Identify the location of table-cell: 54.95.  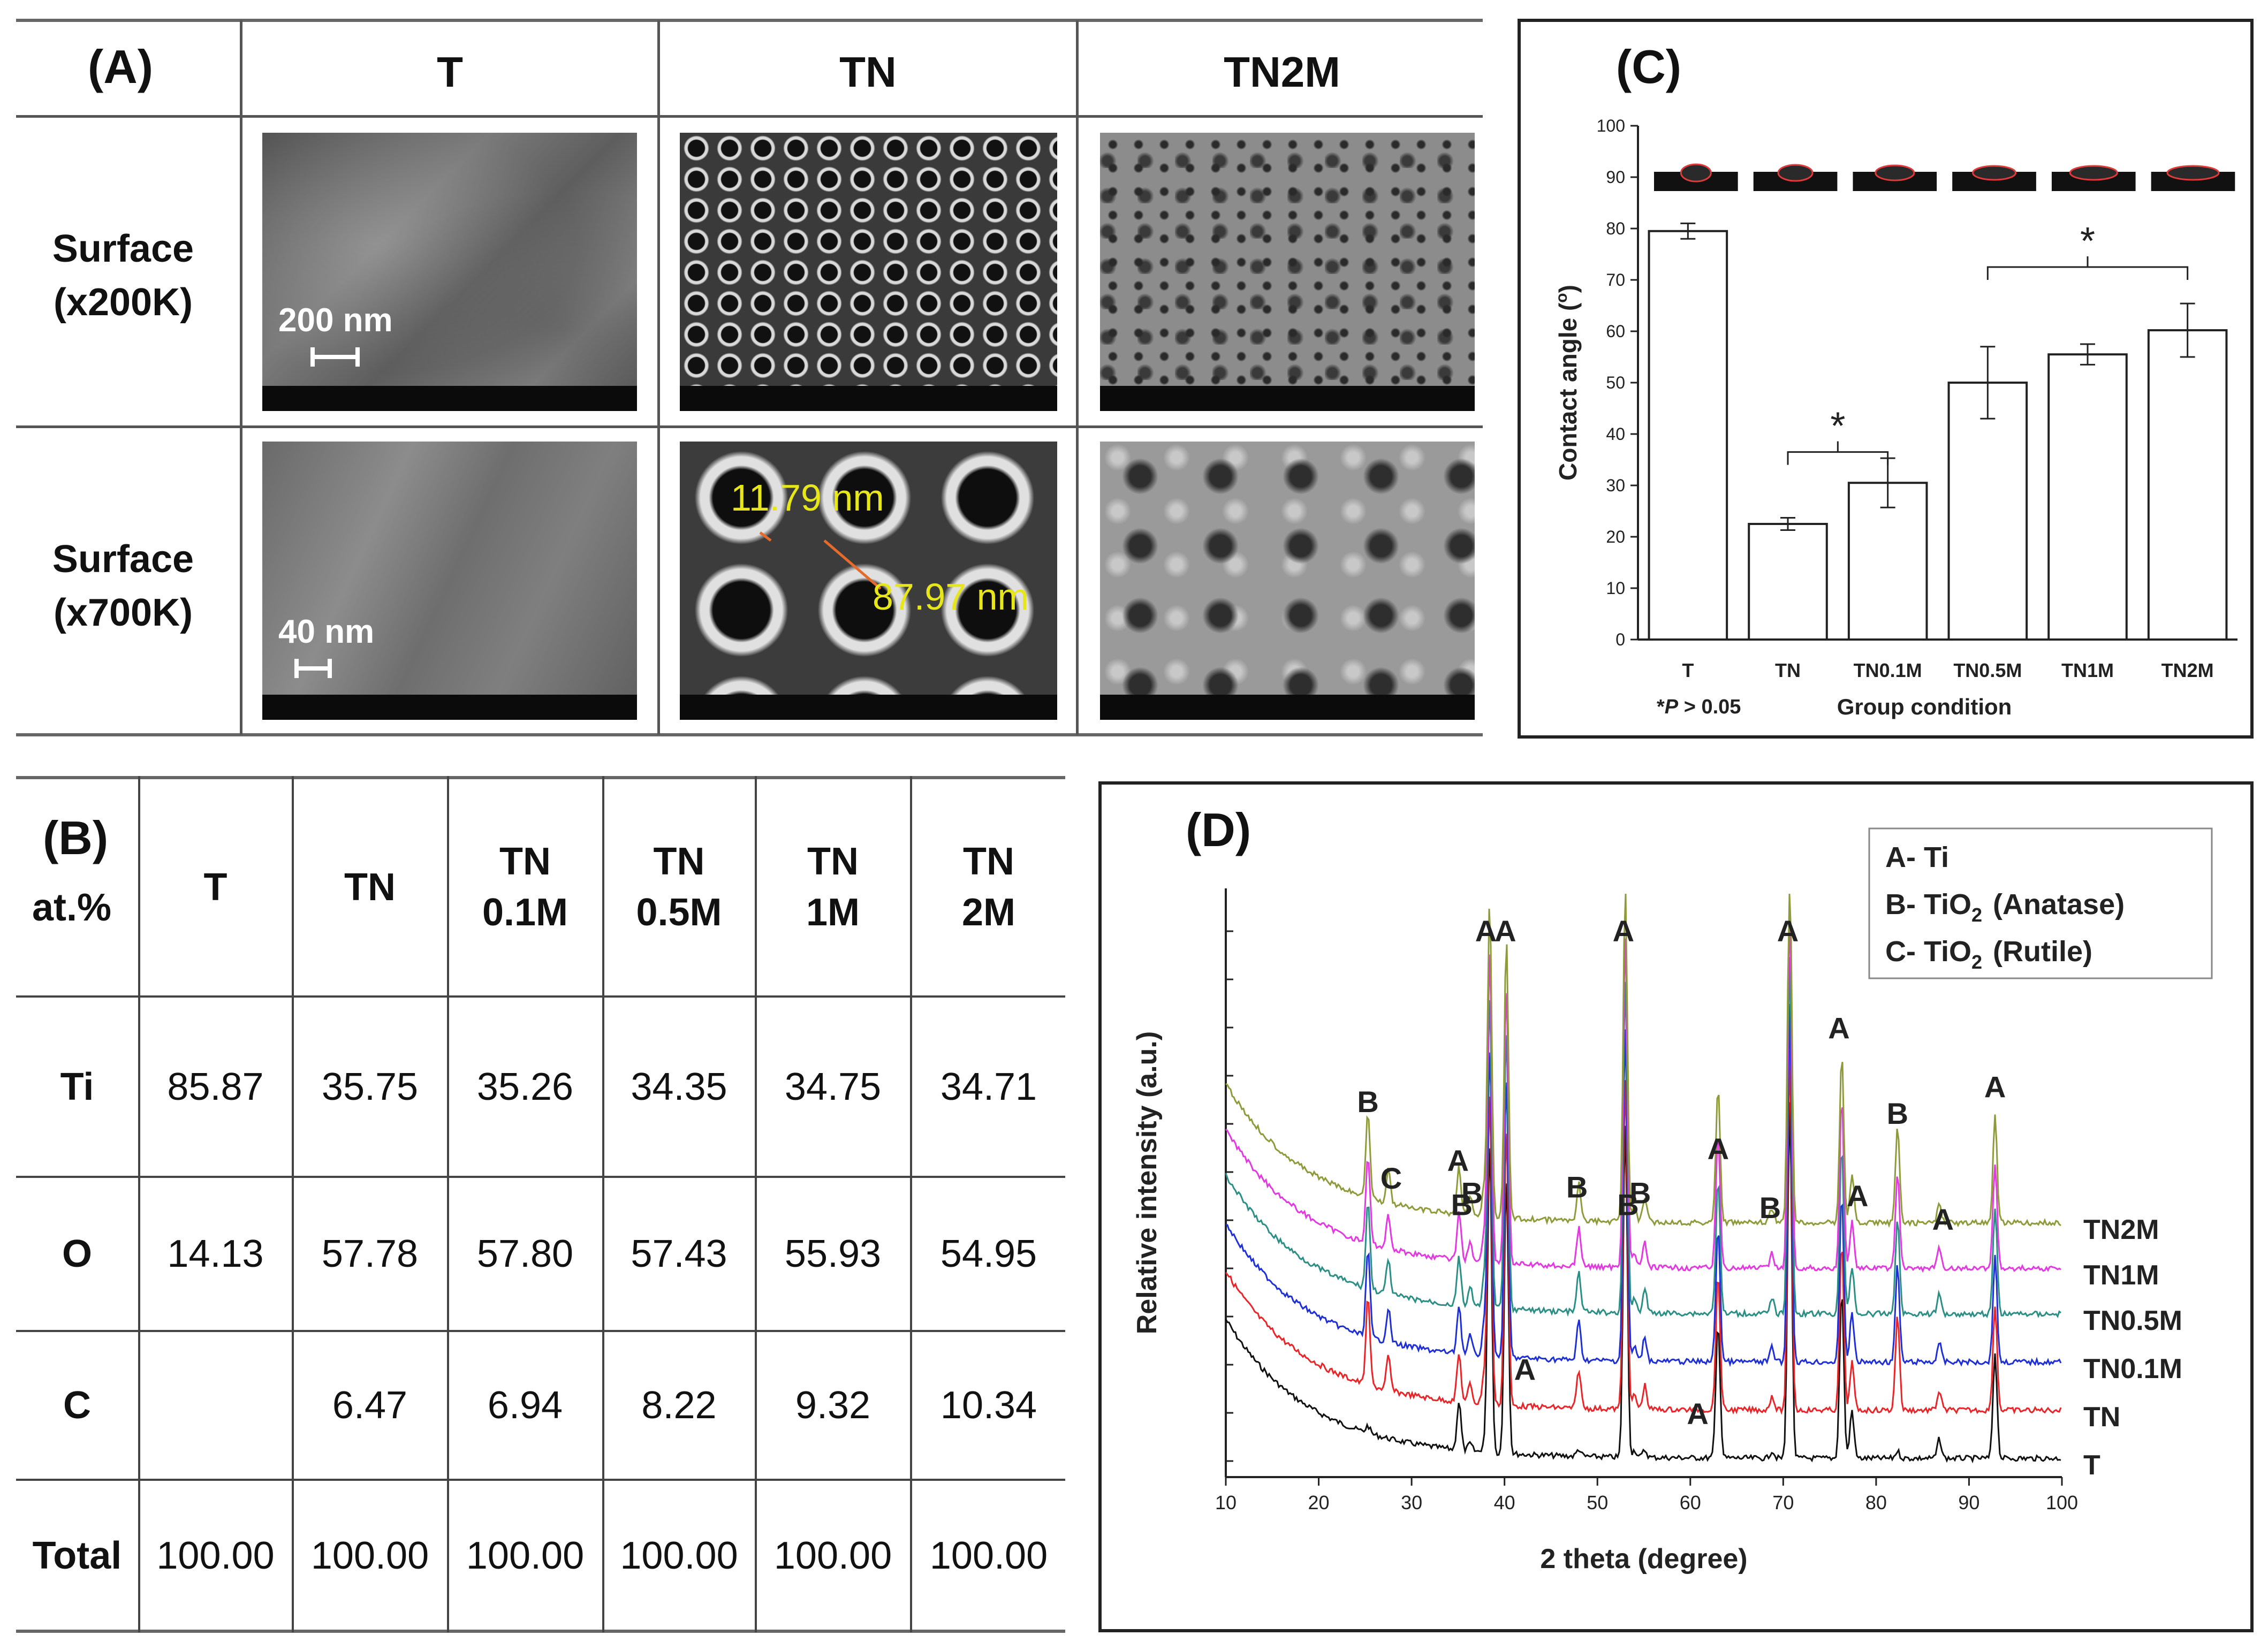
(988, 1254).